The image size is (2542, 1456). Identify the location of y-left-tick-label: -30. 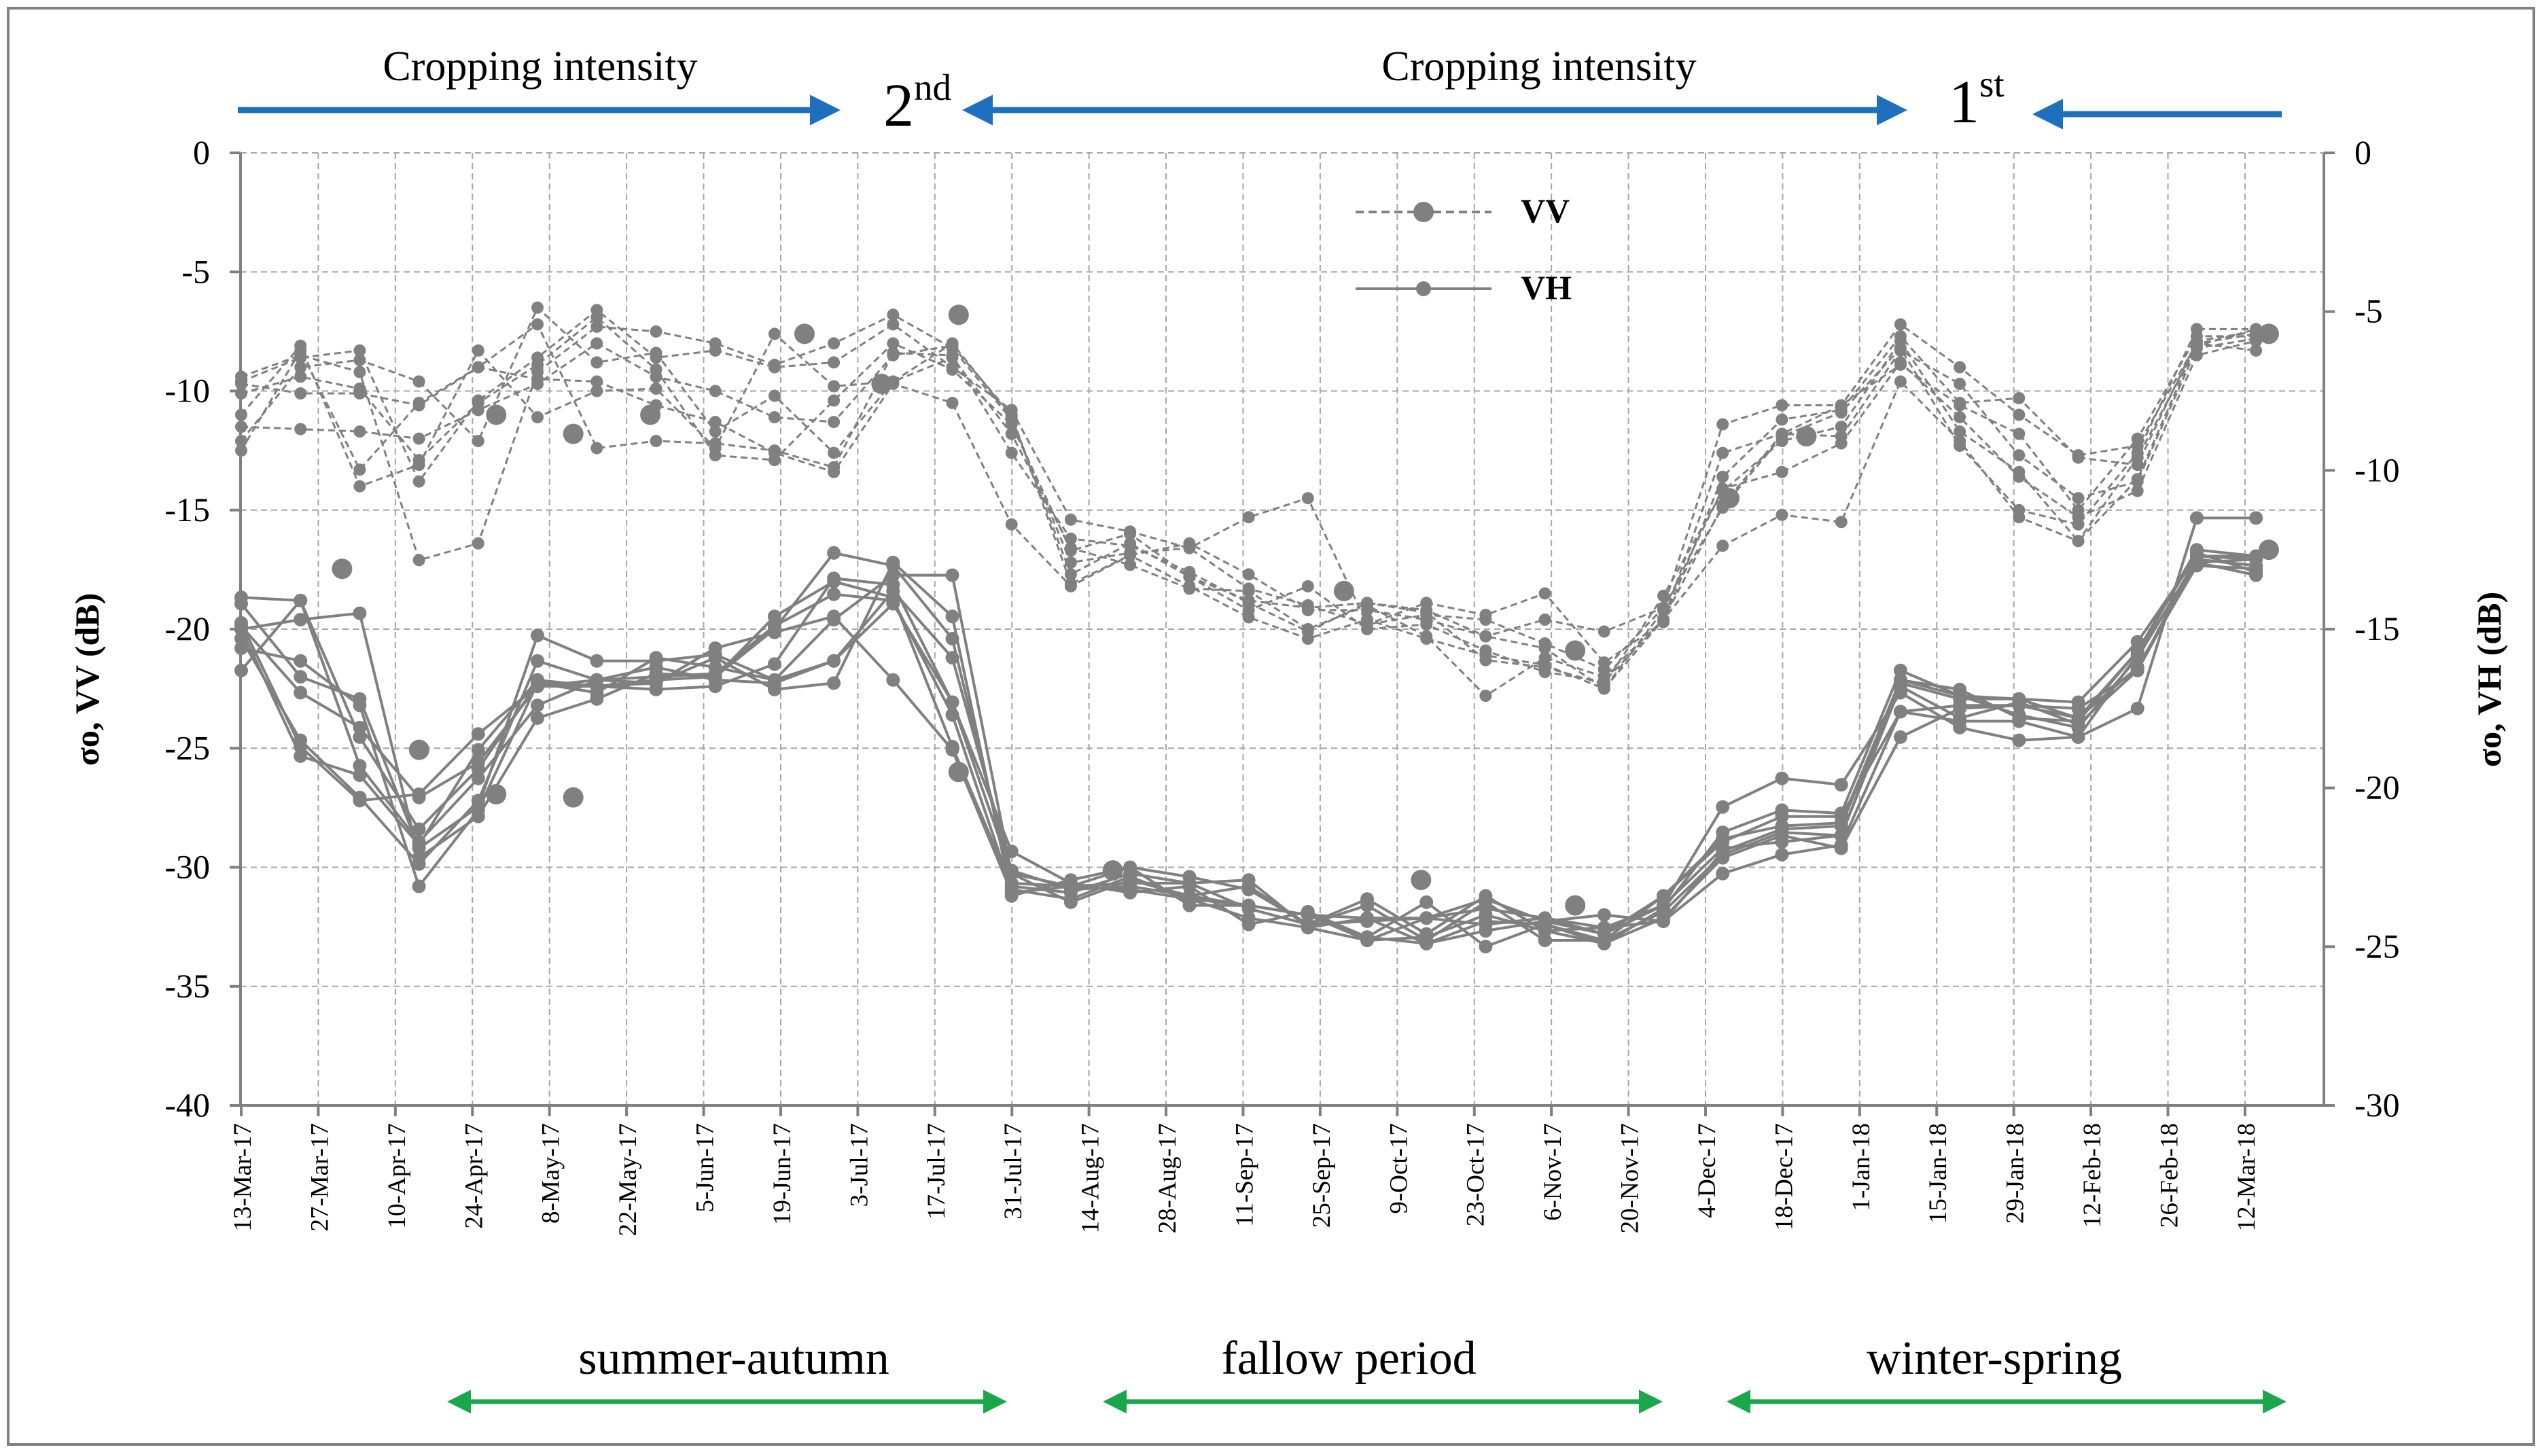
(187, 867).